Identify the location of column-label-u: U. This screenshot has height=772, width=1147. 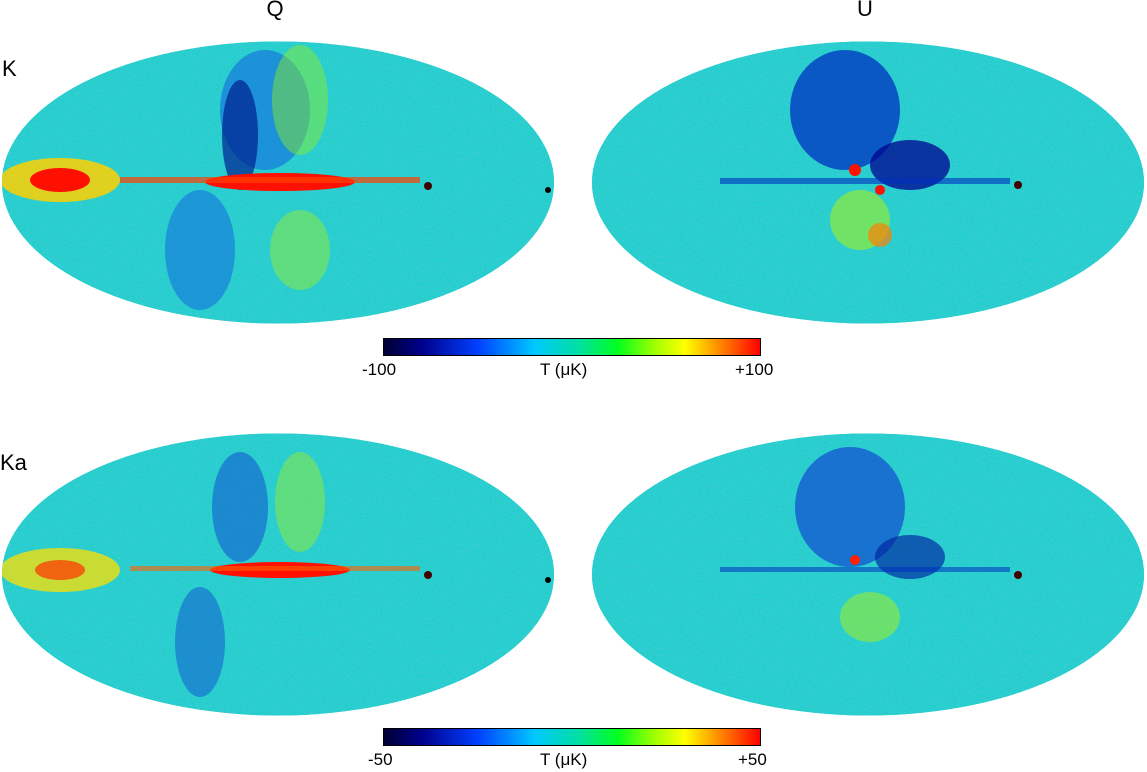
(865, 10).